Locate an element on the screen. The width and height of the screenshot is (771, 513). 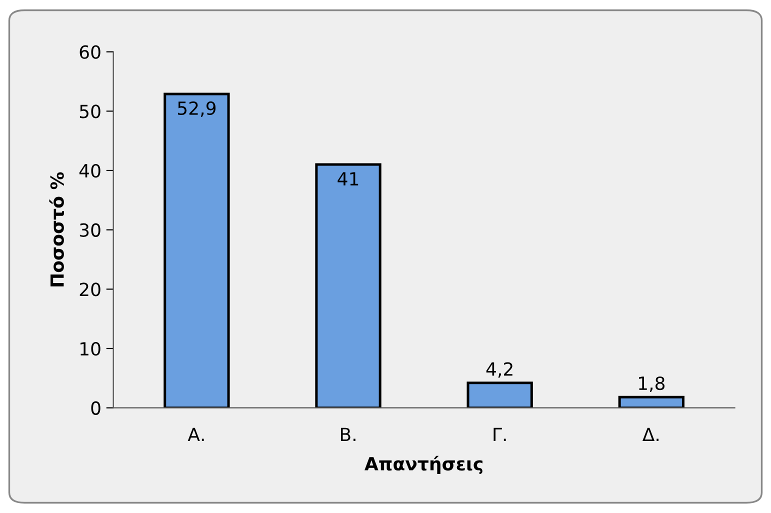
data-label: 41 is located at coordinates (348, 179).